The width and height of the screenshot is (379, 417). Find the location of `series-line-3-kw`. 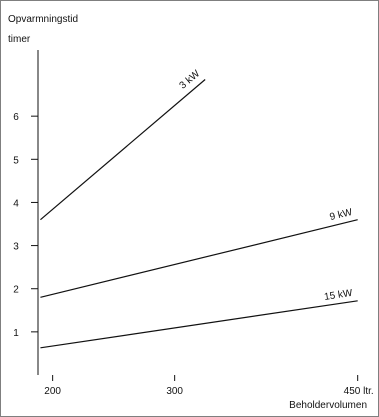

series-line-3-kw is located at coordinates (123, 150).